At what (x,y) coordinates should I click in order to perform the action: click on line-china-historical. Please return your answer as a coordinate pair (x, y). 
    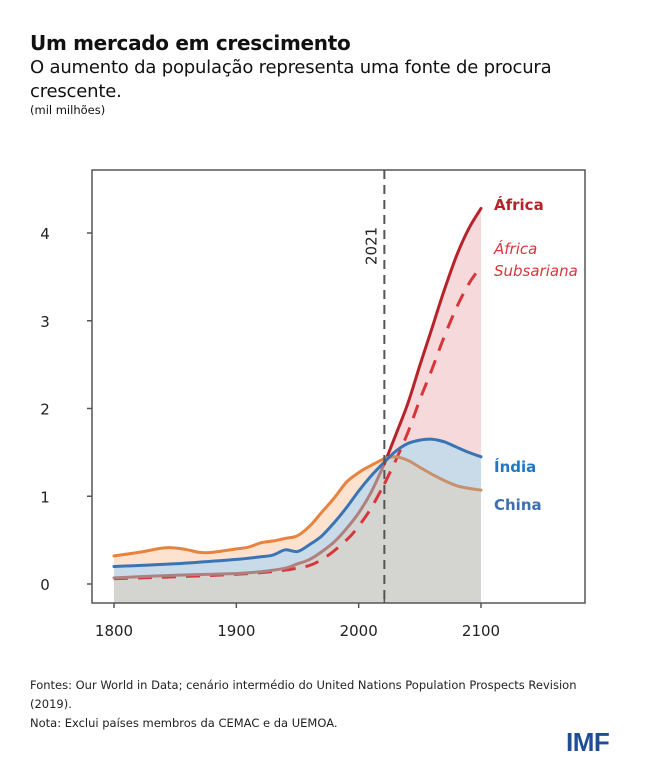
    Looking at the image, I should click on (249, 507).